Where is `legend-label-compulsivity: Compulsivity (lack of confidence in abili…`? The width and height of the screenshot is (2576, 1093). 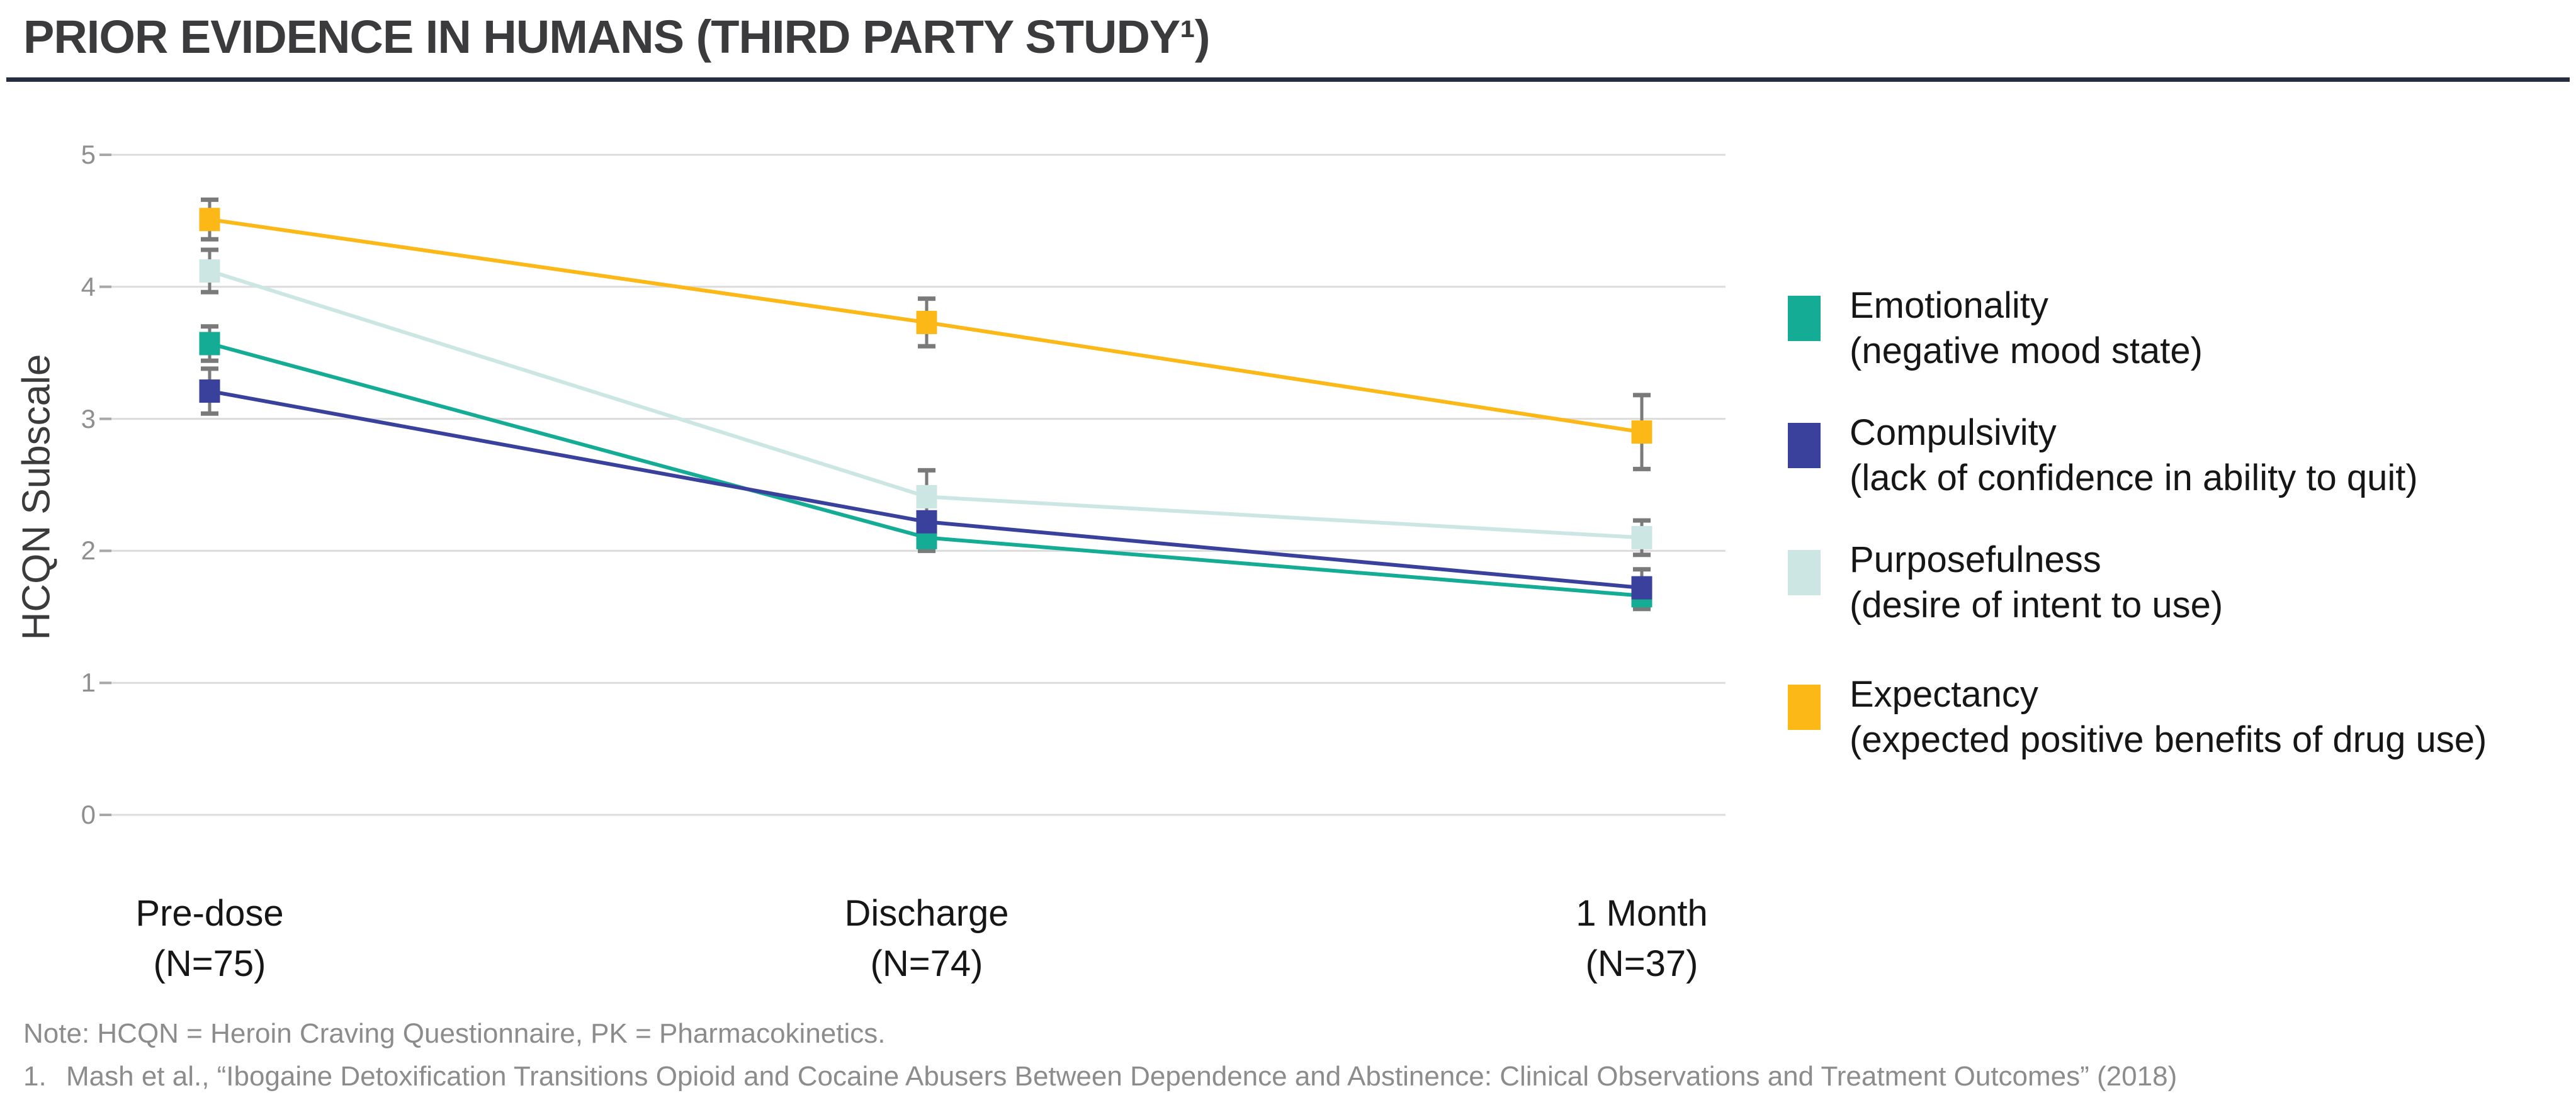 legend-label-compulsivity: Compulsivity (lack of confidence in abili… is located at coordinates (2134, 455).